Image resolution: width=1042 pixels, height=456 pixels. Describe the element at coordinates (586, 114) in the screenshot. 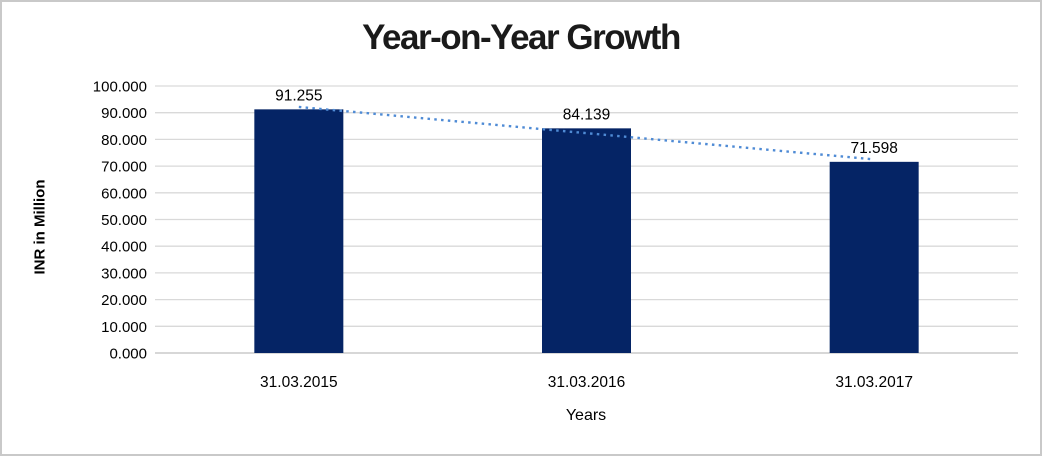

I see `data-label: 84.139` at that location.